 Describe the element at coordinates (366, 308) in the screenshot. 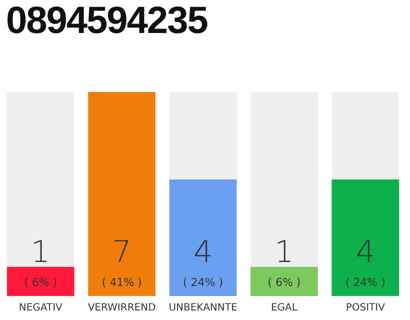

I see `x-tick-label: POSITIV` at that location.